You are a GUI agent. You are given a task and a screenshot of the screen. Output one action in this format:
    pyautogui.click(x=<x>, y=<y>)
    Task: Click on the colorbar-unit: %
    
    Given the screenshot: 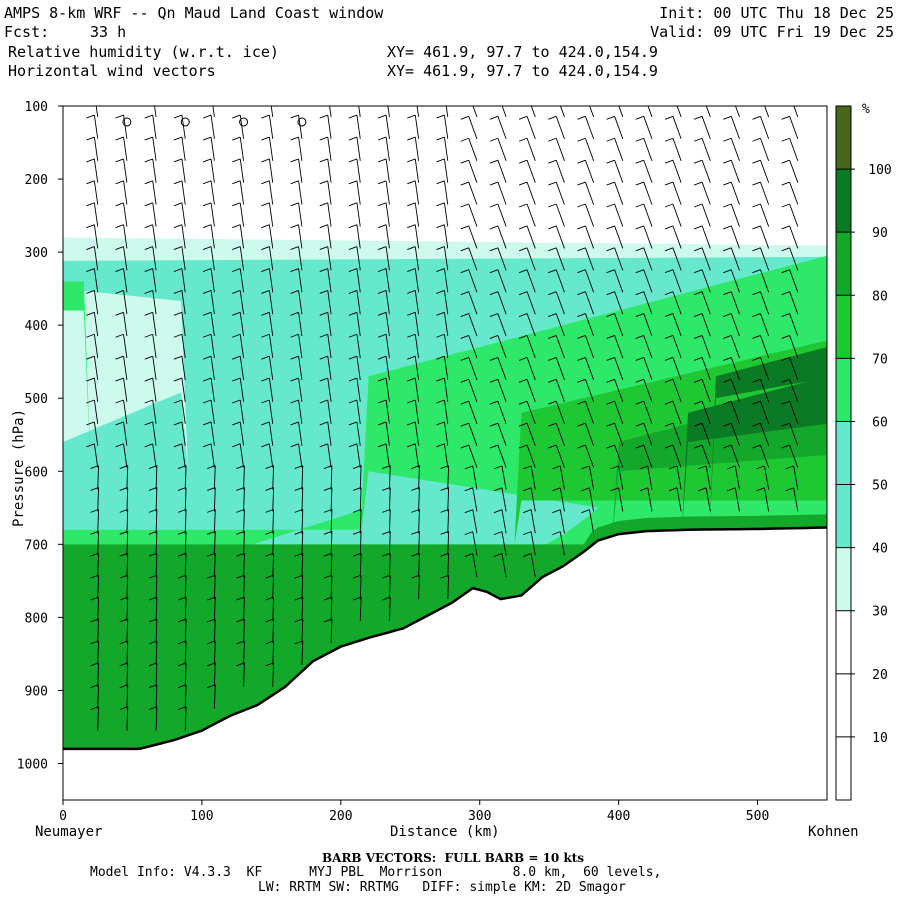 What is the action you would take?
    pyautogui.click(x=866, y=109)
    